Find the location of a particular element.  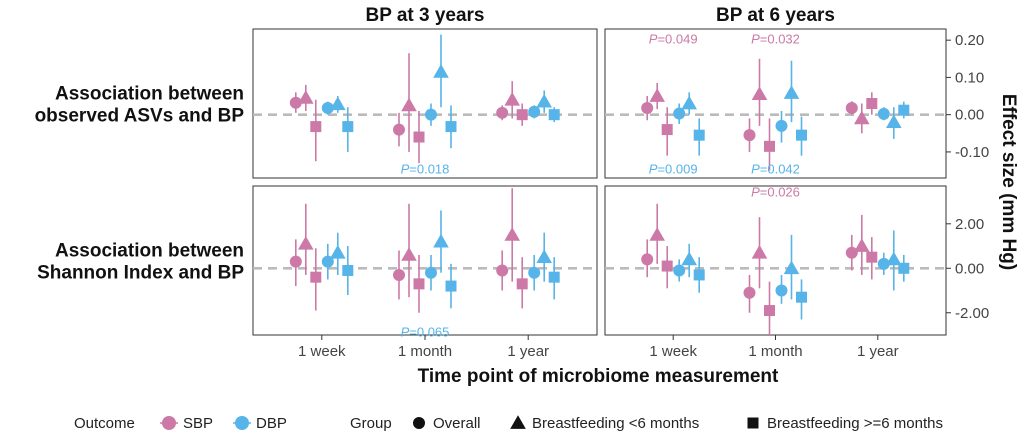

y-tick-label: -0.10 is located at coordinates (972, 152).